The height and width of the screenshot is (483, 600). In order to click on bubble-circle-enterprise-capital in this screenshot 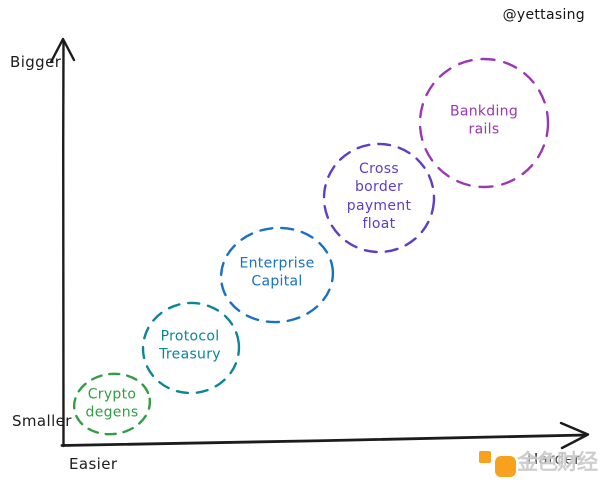, I will do `click(277, 275)`.